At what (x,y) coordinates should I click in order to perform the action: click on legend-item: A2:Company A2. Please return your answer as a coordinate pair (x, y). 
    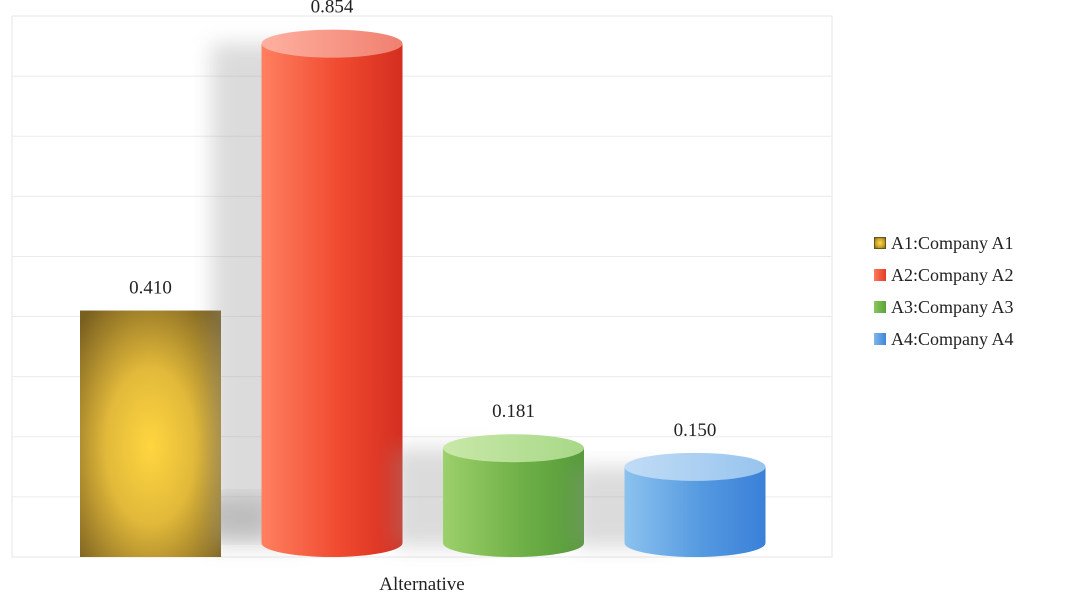
    Looking at the image, I should click on (944, 275).